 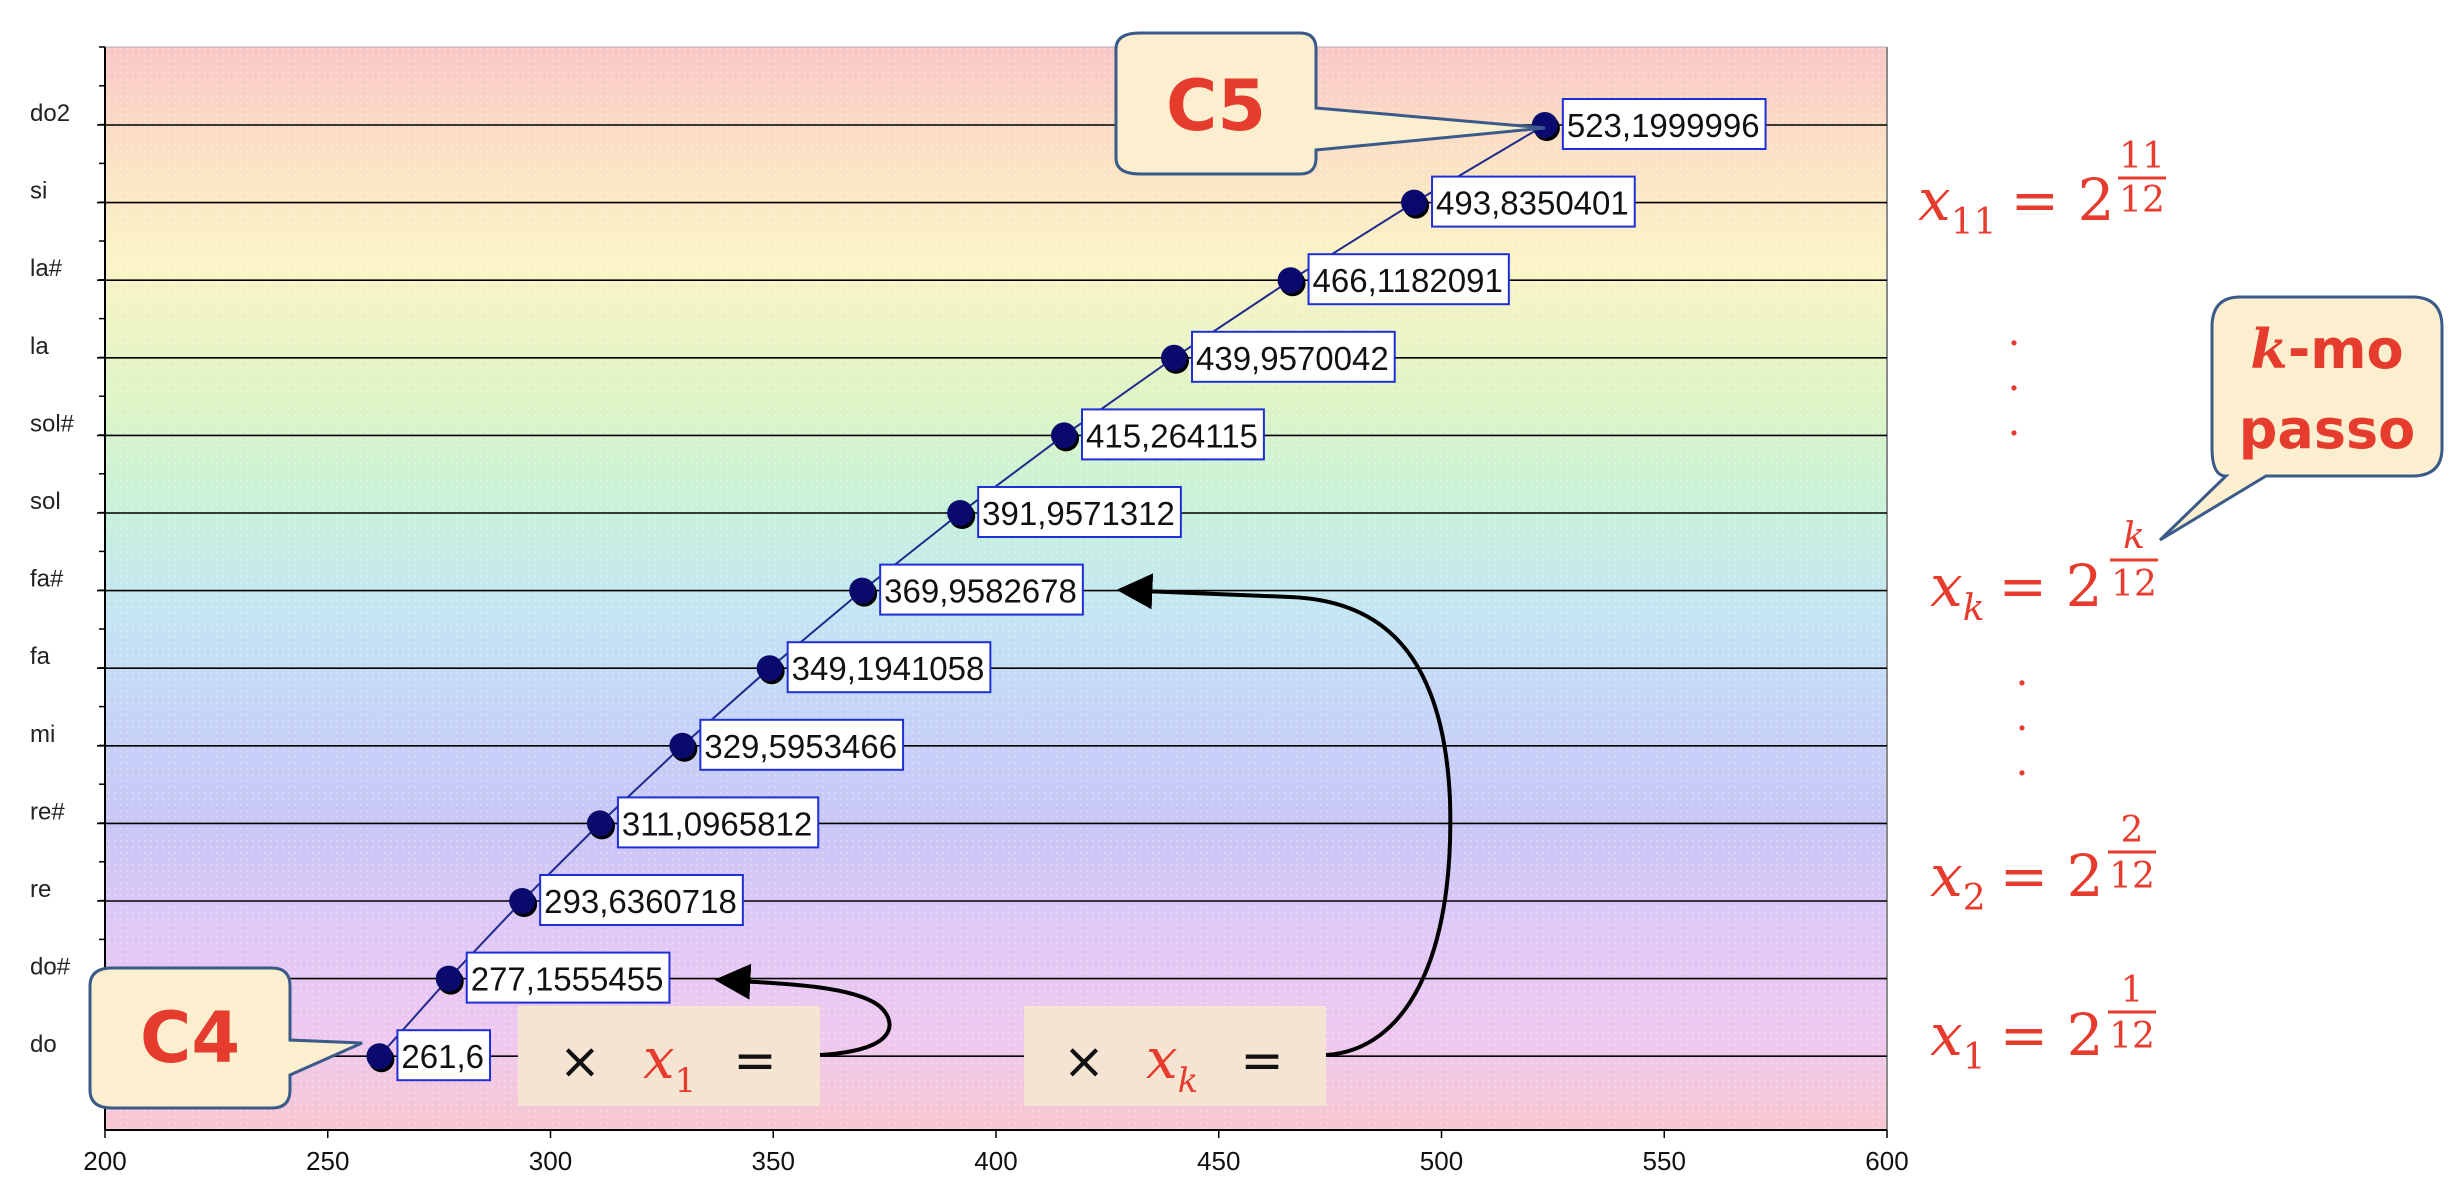 I want to click on operator-x1-var: x, so click(x=659, y=1059).